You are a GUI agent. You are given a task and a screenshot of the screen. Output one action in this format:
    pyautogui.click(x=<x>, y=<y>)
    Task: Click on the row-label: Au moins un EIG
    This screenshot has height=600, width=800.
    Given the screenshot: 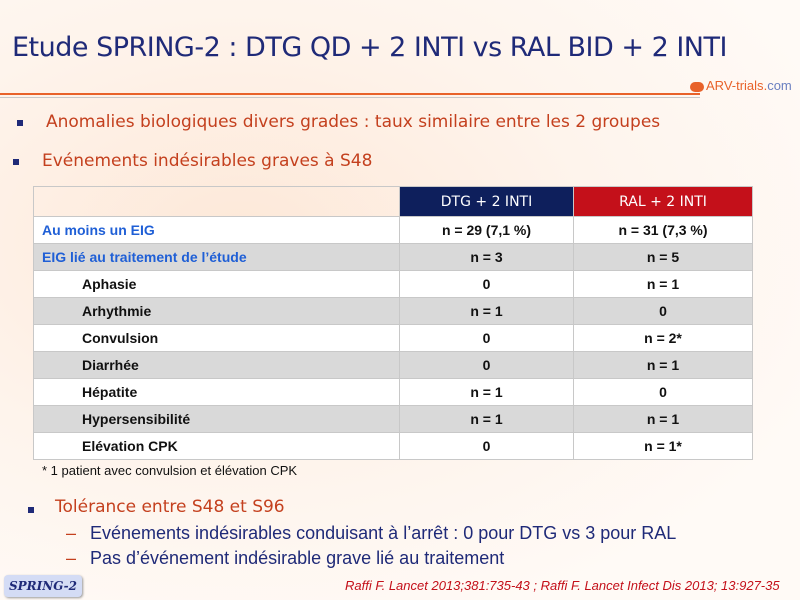 What is the action you would take?
    pyautogui.click(x=216, y=230)
    